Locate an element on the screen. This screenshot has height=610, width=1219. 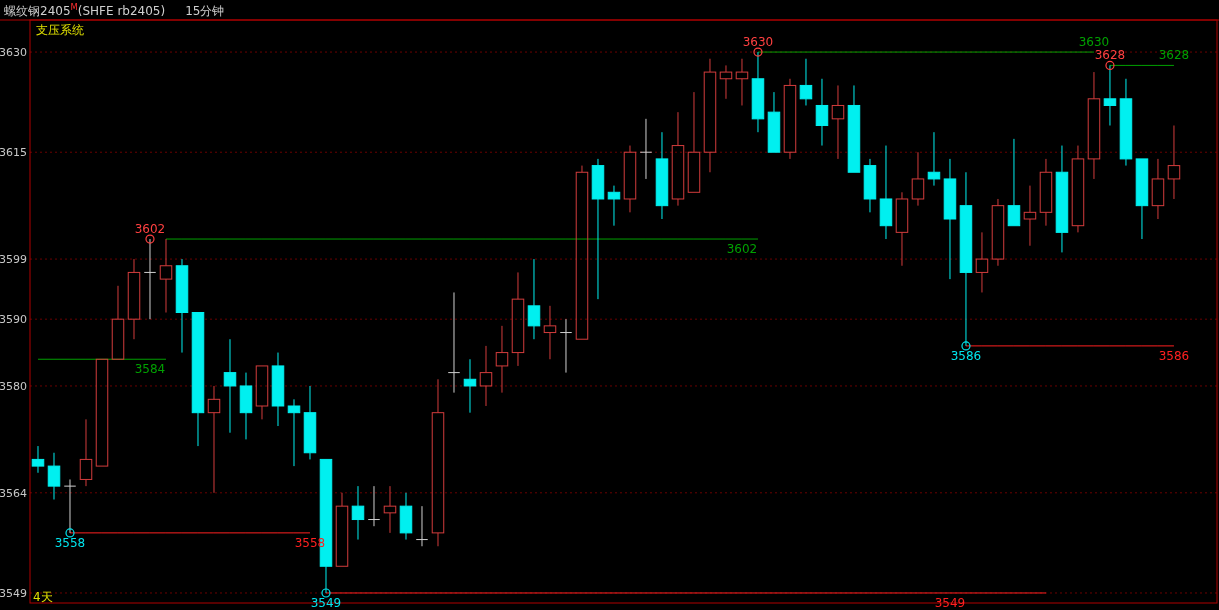
ytick: 3630 is located at coordinates (13, 53).